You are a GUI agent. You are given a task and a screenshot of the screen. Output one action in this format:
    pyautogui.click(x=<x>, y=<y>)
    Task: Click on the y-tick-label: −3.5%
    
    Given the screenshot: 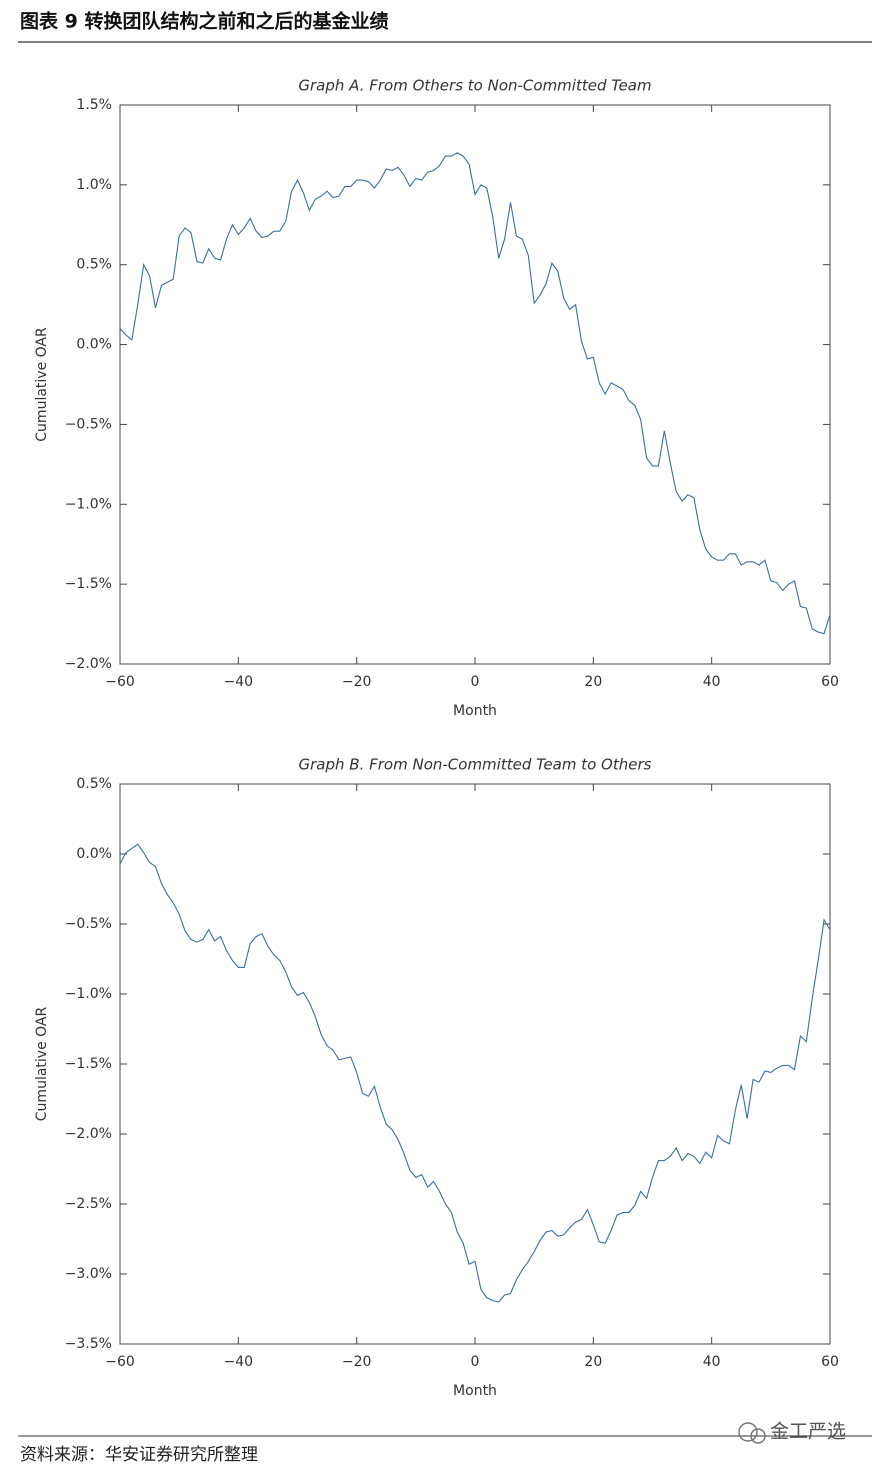 What is the action you would take?
    pyautogui.click(x=88, y=1344)
    